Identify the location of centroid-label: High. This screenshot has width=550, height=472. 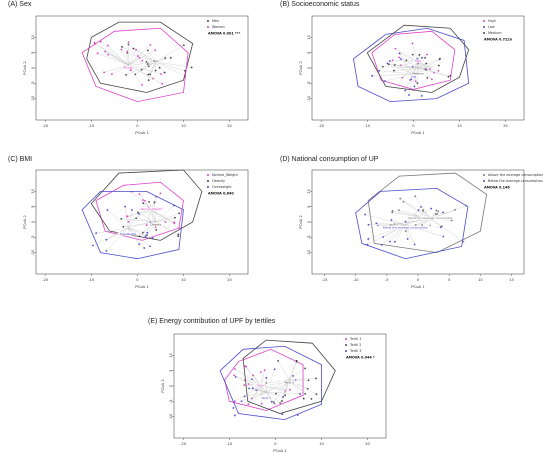
(418, 61).